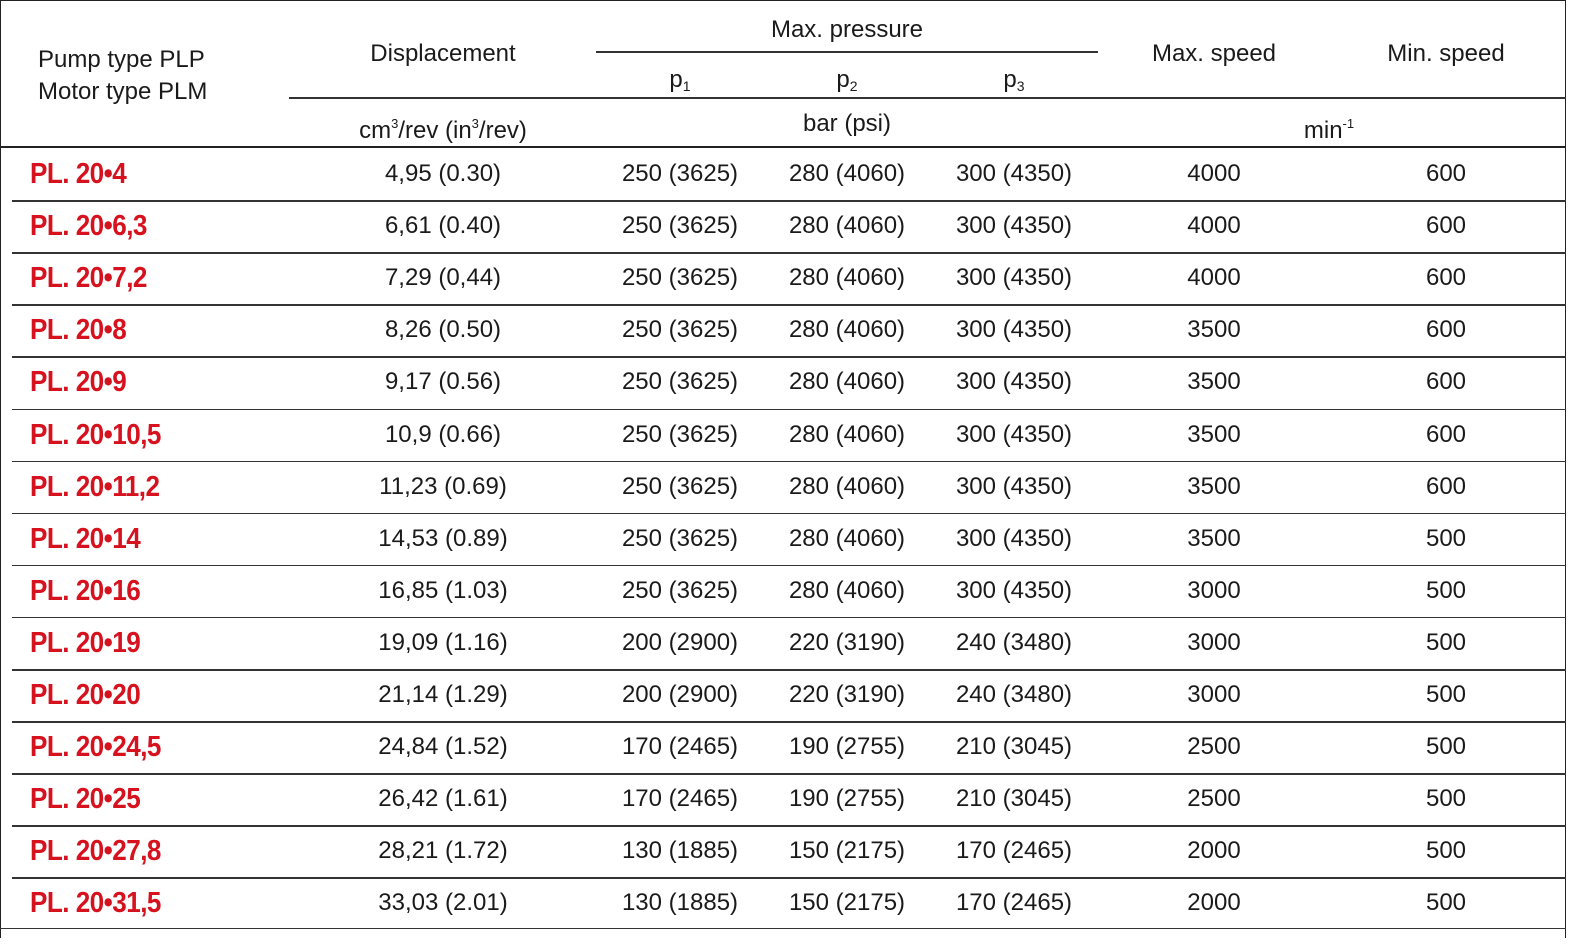 This screenshot has width=1593, height=949. What do you see at coordinates (1214, 903) in the screenshot?
I see `cell-max-speed: 2000` at bounding box center [1214, 903].